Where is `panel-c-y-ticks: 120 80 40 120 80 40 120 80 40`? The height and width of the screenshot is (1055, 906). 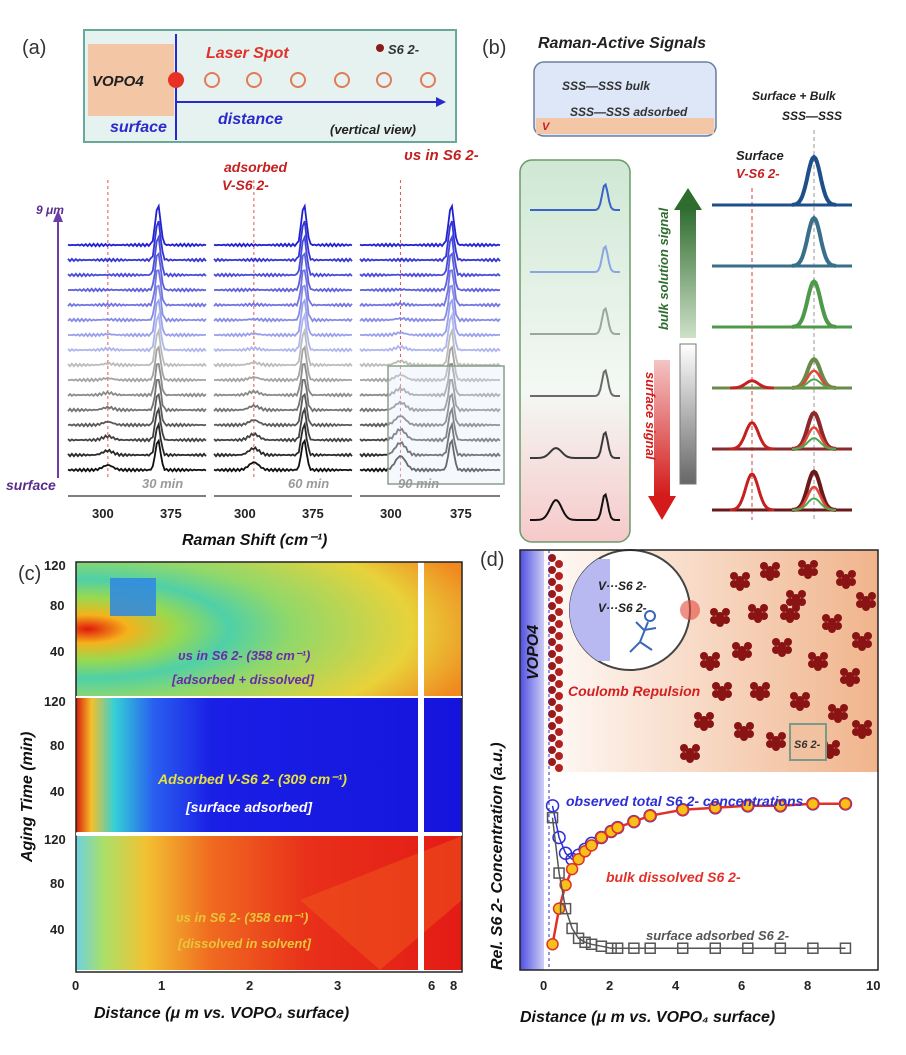
panel-c-y-ticks: 120 80 40 120 80 40 120 80 40 is located at coordinates (55, 747).